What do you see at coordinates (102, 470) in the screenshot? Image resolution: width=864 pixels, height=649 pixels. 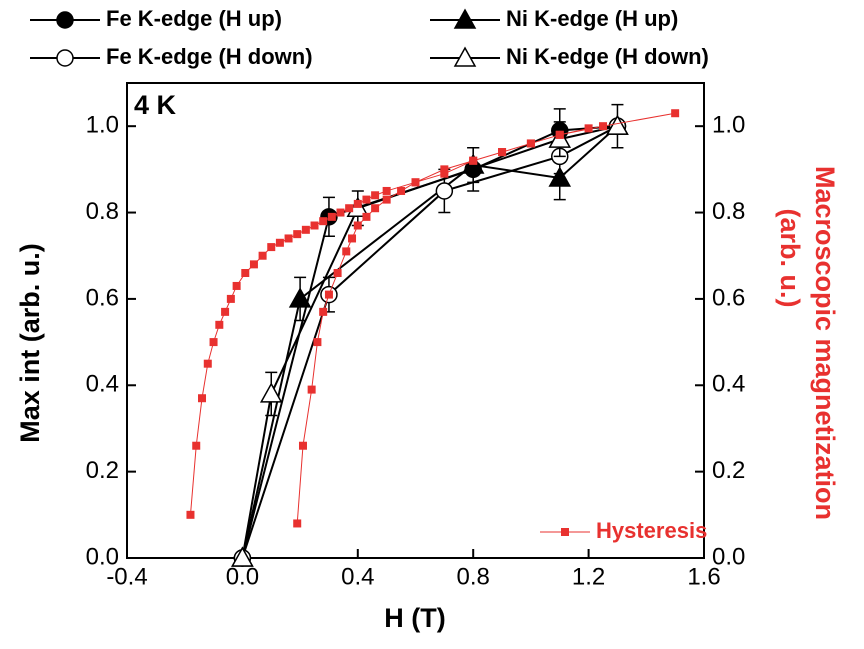 I see `y-tick-label: 0.2` at bounding box center [102, 470].